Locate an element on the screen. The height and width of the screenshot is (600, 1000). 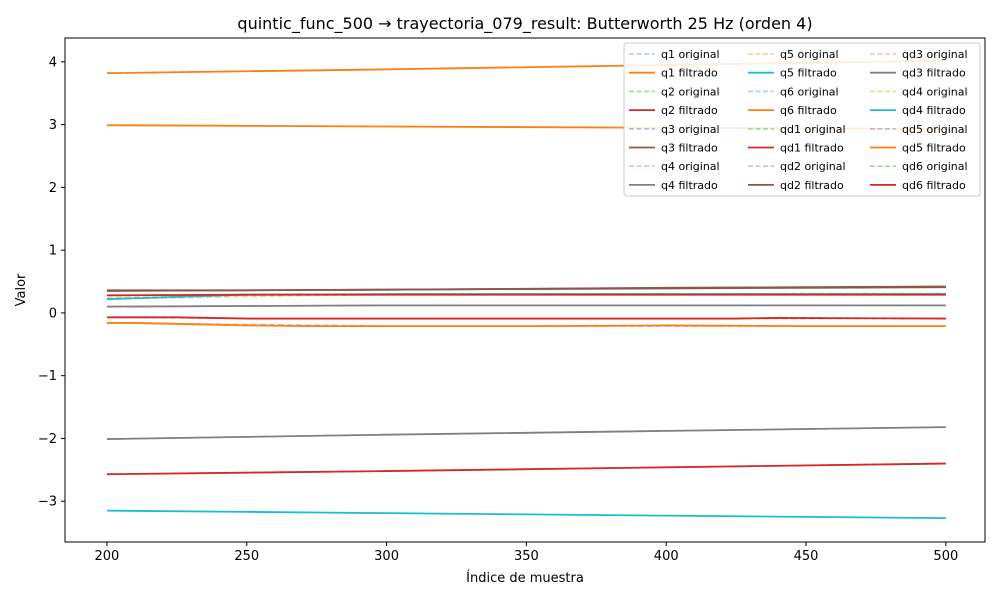
series-line-qd2-filtrado is located at coordinates (526, 289).